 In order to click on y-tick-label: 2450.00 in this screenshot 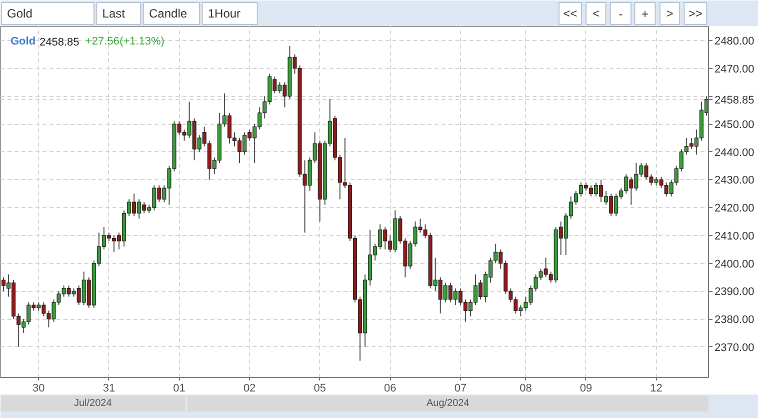, I will do `click(734, 125)`.